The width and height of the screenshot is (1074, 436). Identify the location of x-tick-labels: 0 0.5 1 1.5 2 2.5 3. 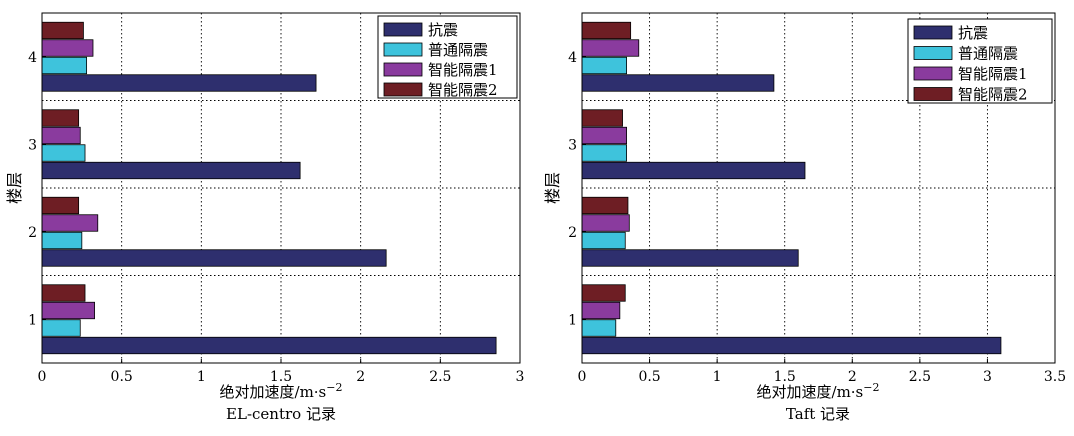
(281, 372).